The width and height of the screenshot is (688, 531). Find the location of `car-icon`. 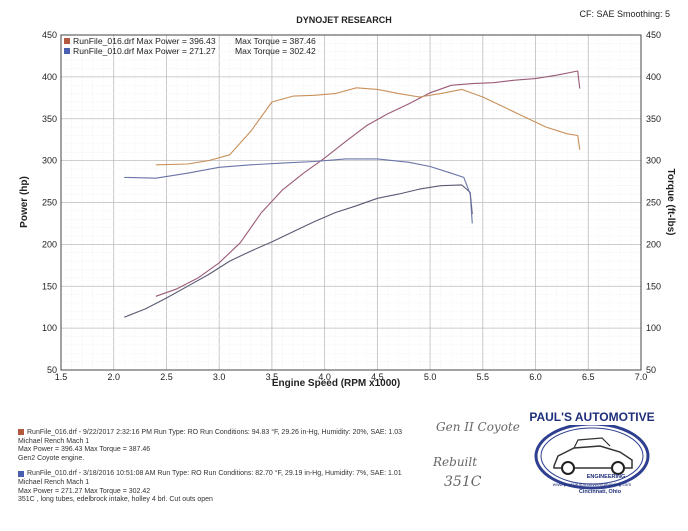

car-icon is located at coordinates (593, 457).